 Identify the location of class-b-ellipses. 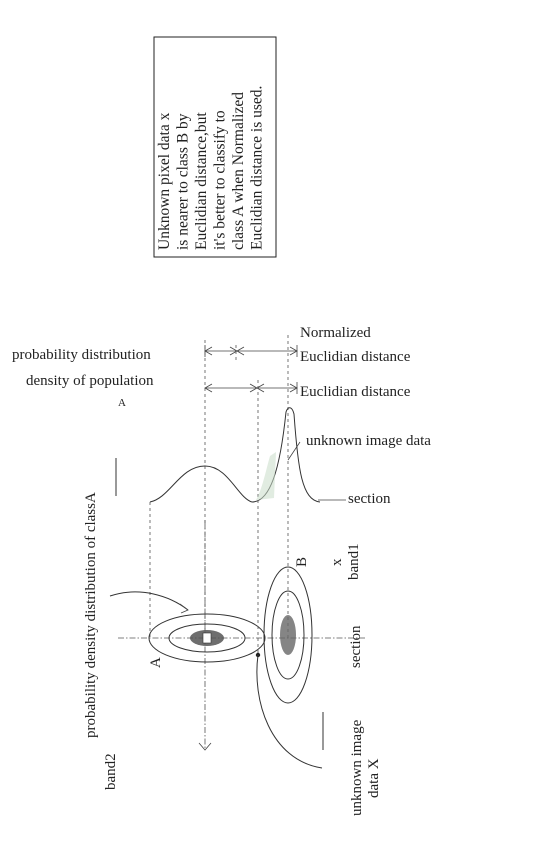
(288, 635).